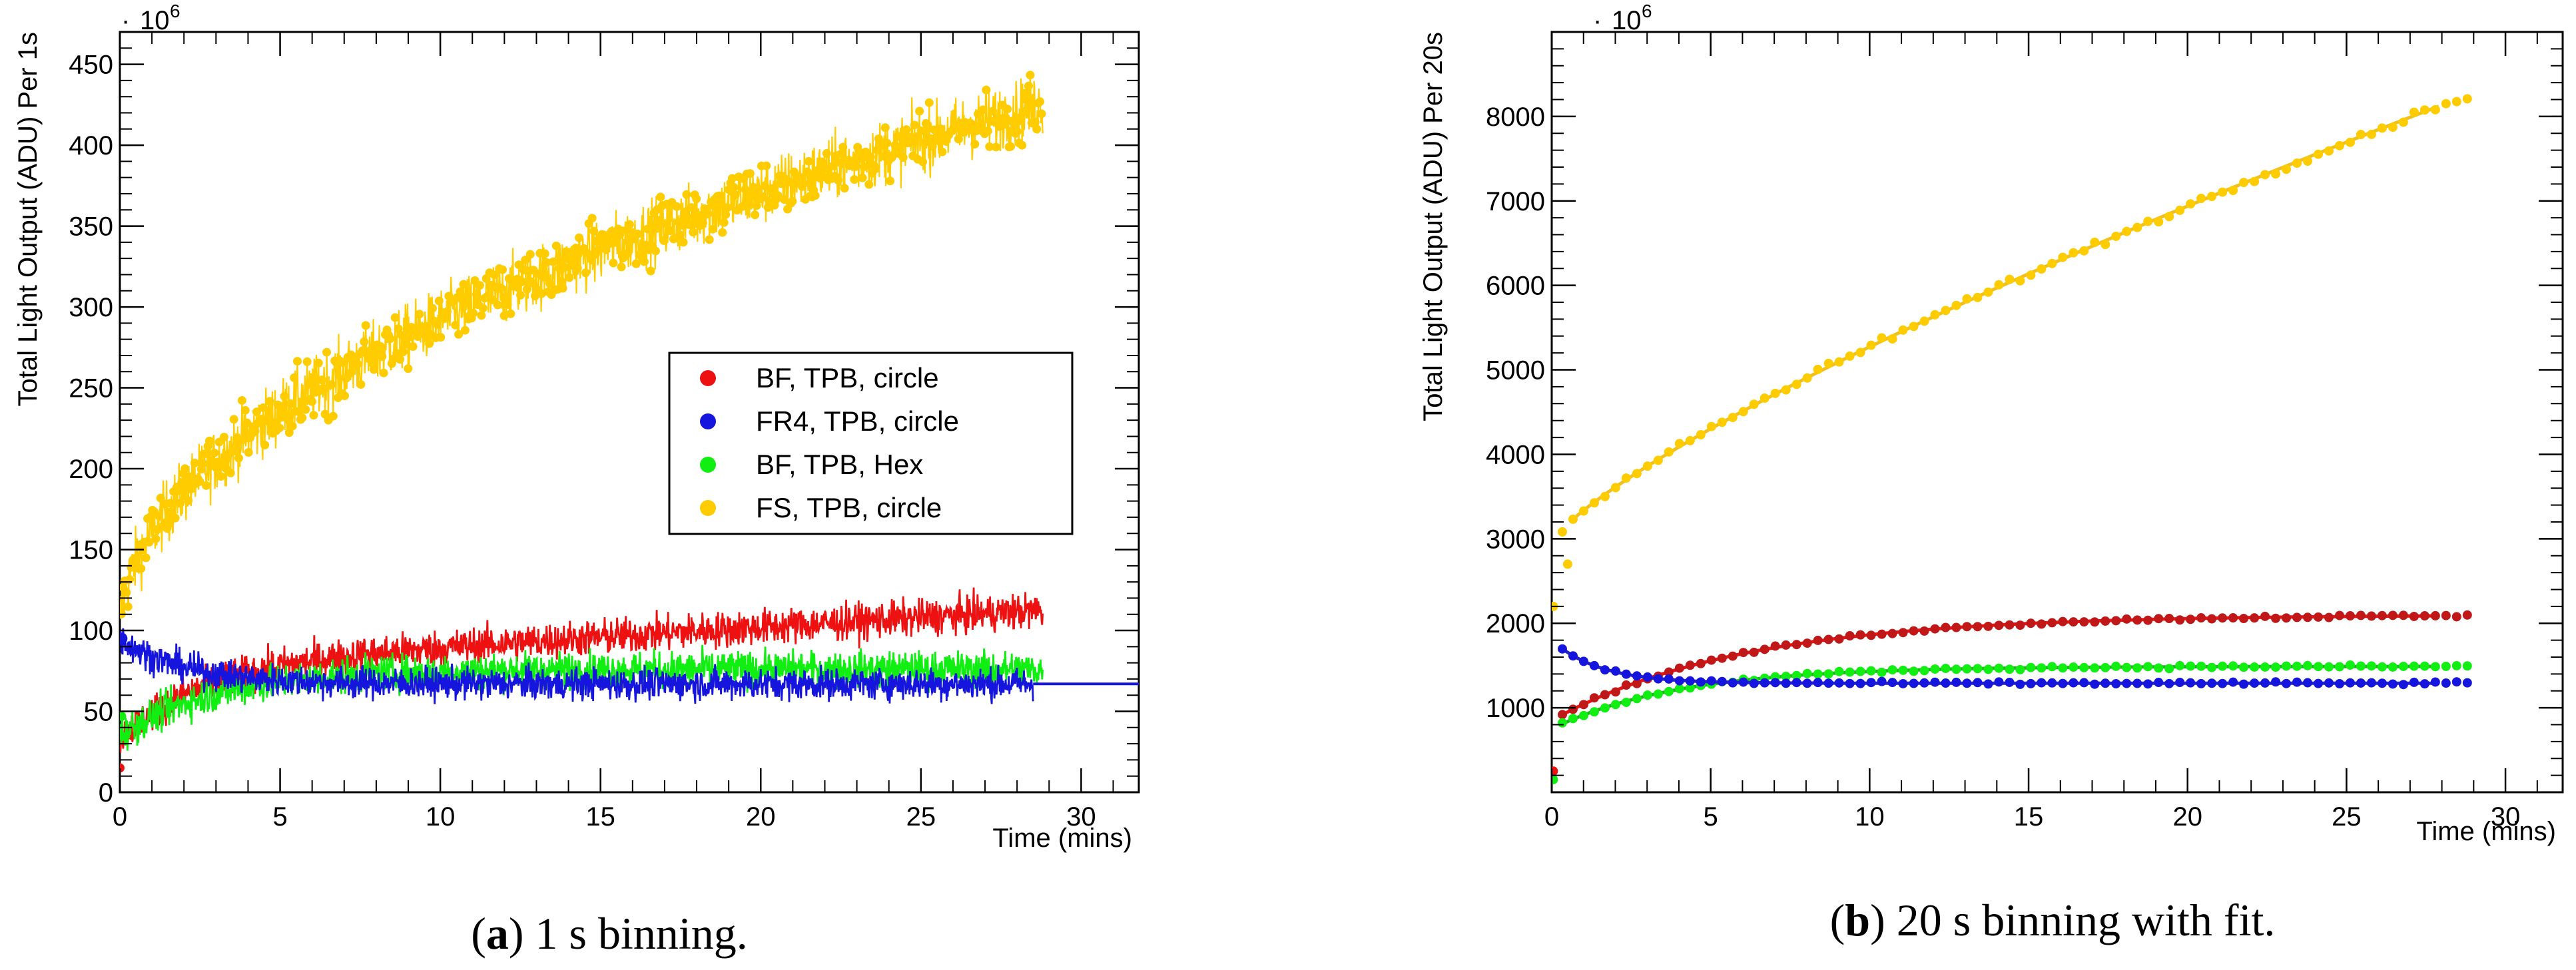 The height and width of the screenshot is (970, 2576). I want to click on y-tick-label: 150, so click(91, 550).